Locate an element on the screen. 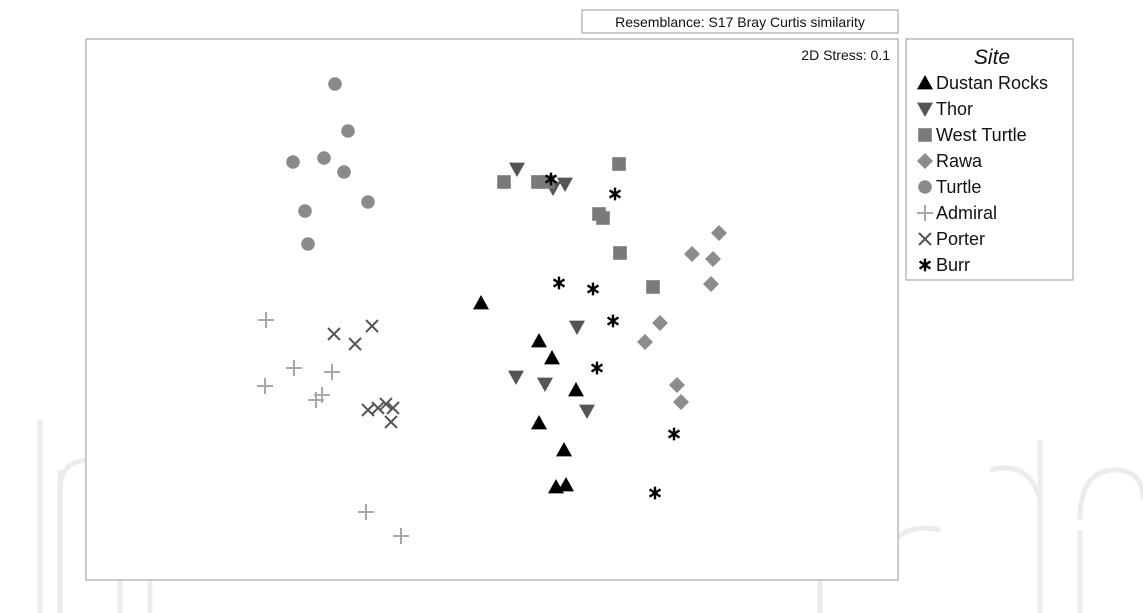  legend-marker-burr is located at coordinates (925, 265).